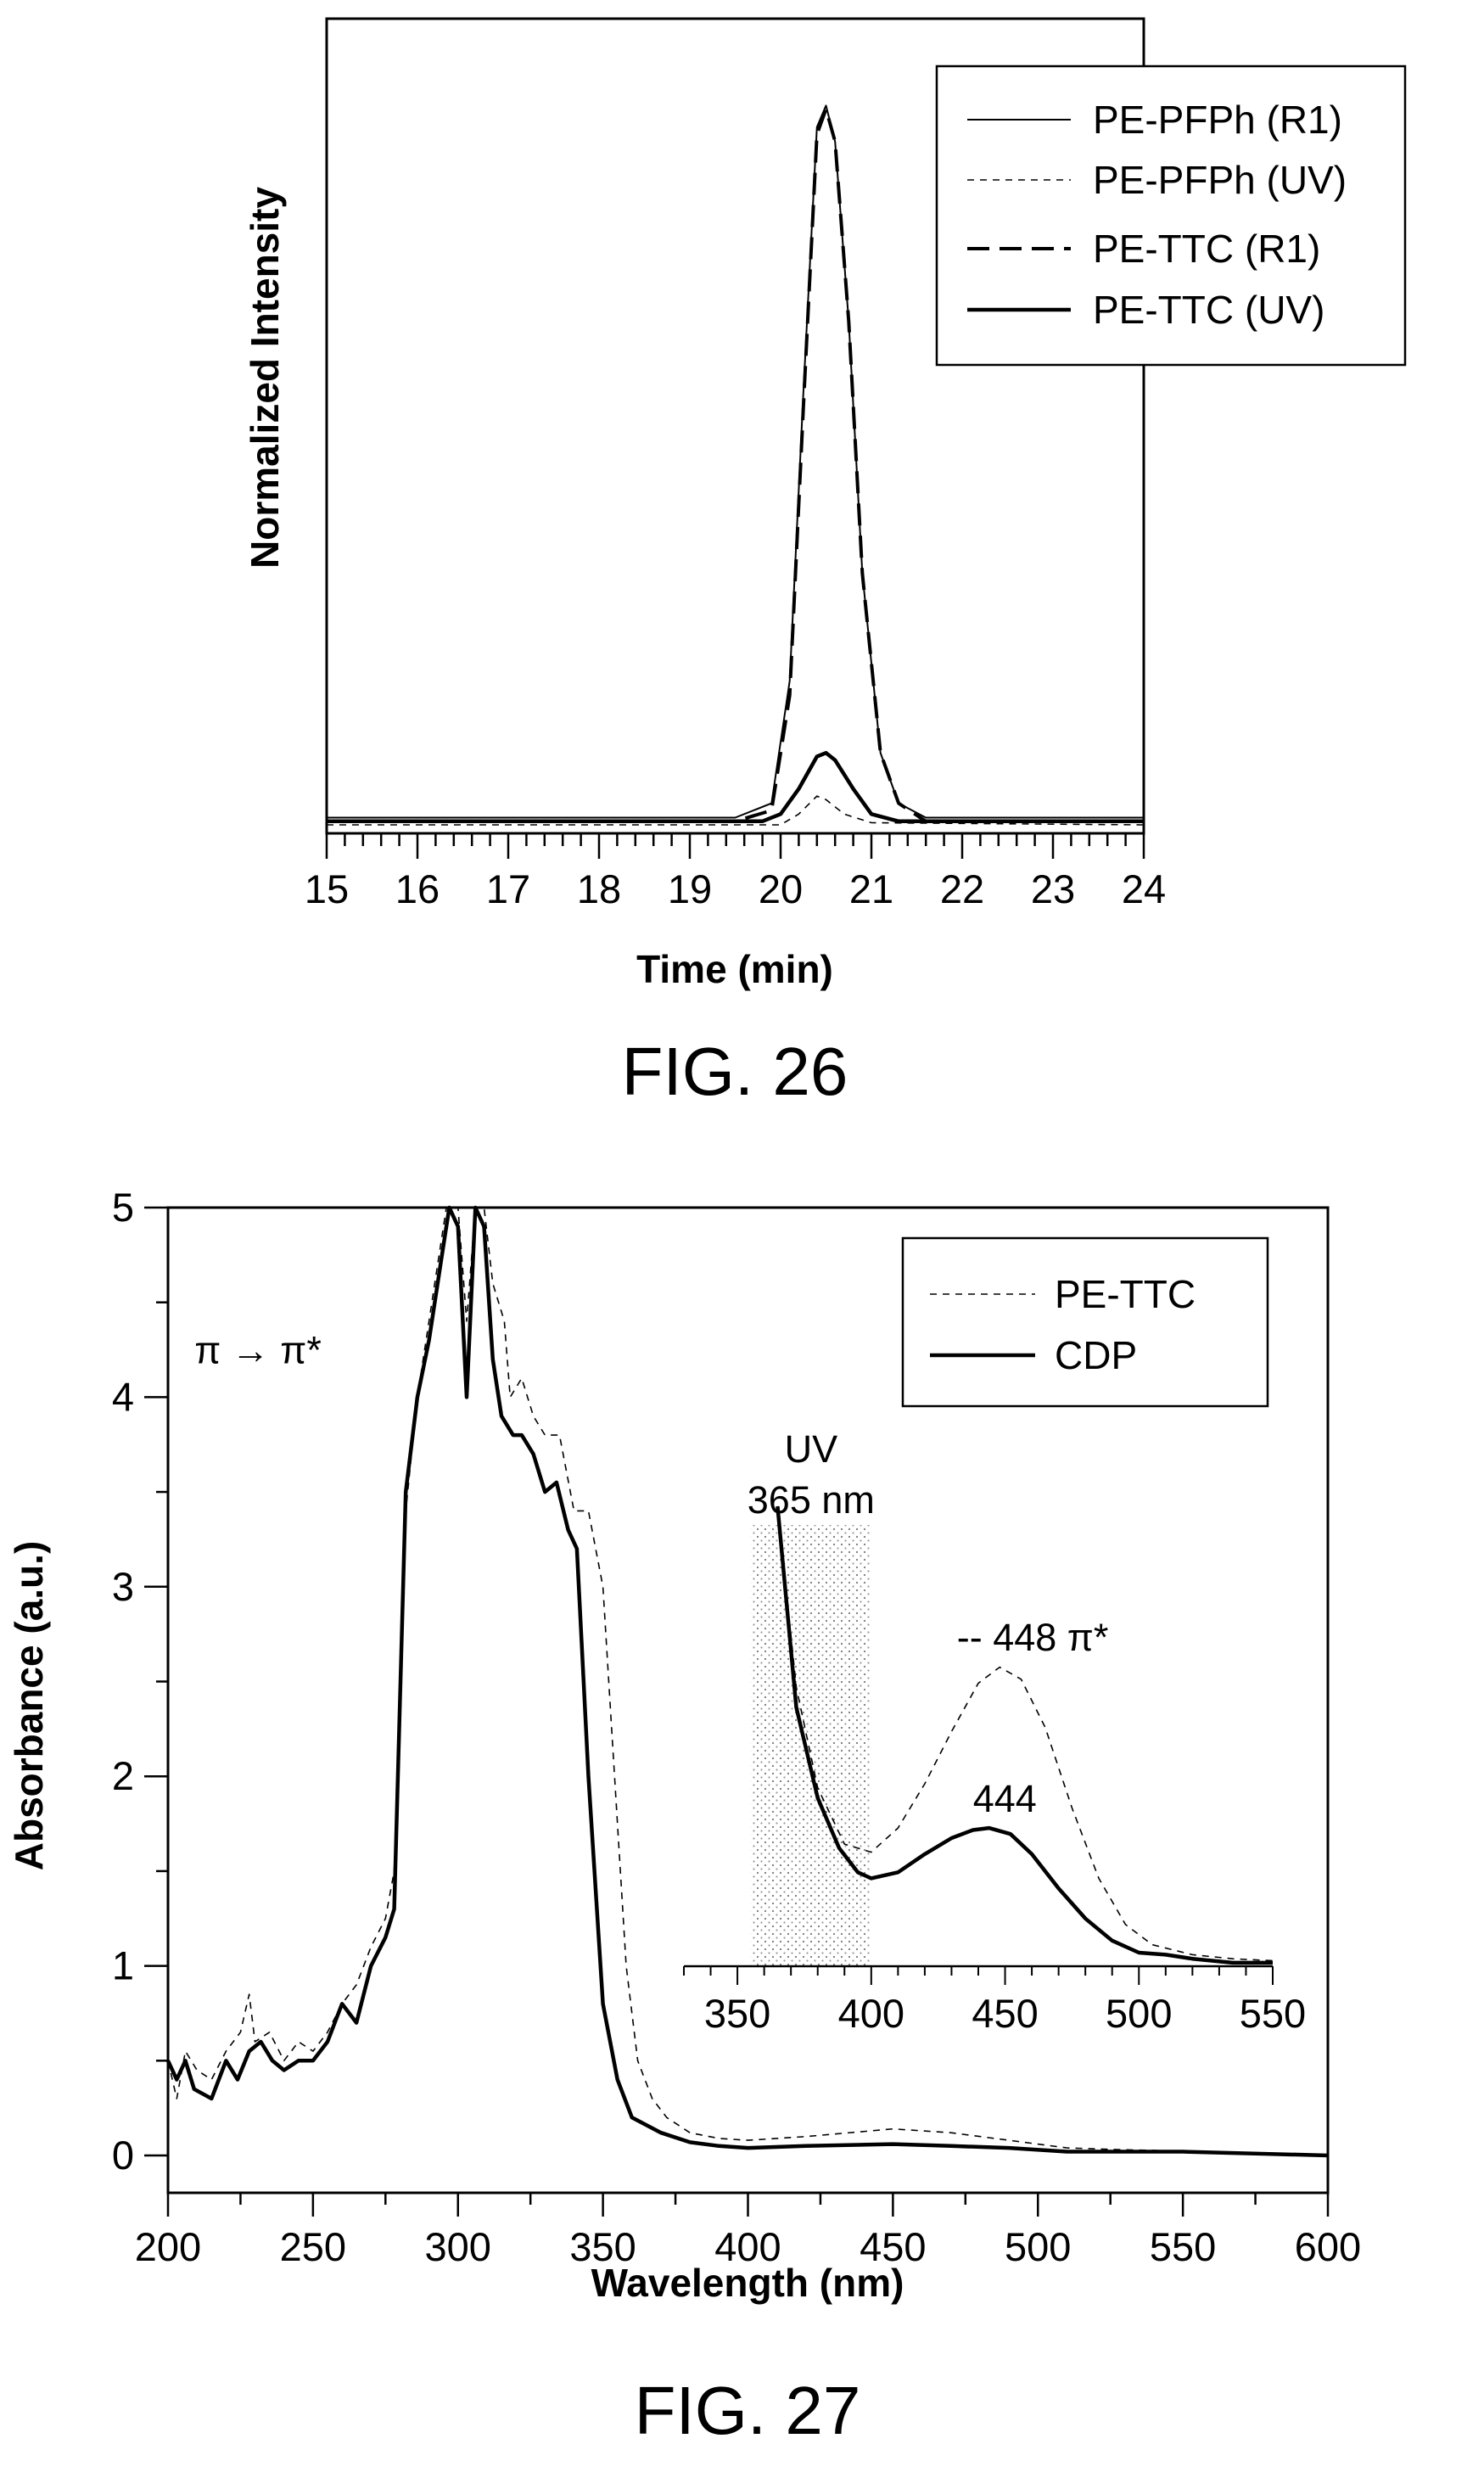 This screenshot has width=1484, height=2472. Describe the element at coordinates (1125, 1294) in the screenshot. I see `fig27-legend-label-0: PE-TTC` at that location.